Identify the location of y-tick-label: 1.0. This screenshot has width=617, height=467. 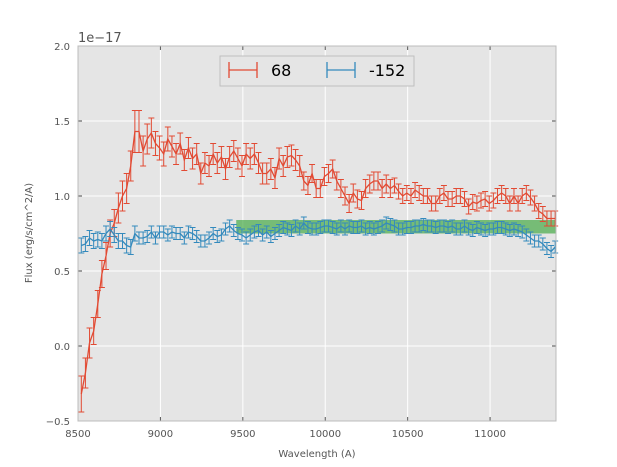
(62, 197).